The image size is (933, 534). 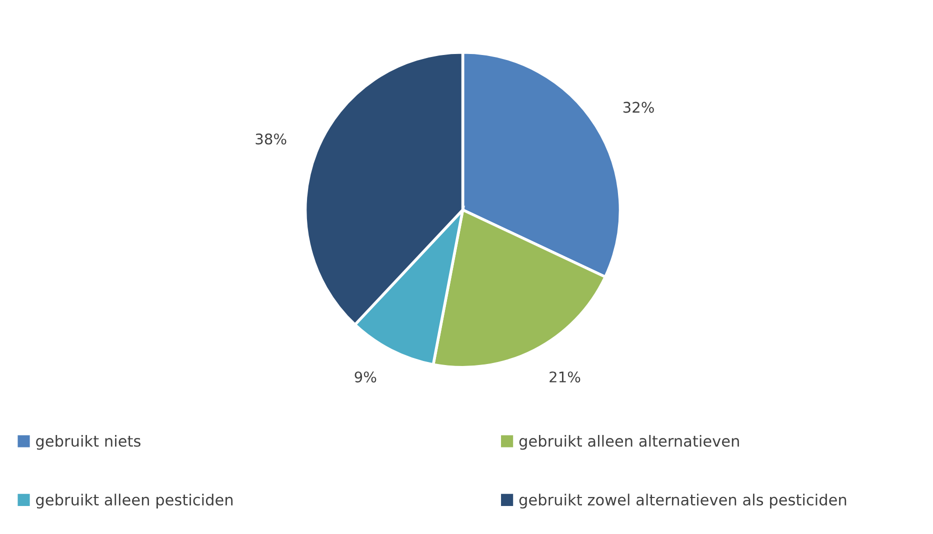 What do you see at coordinates (88, 442) in the screenshot?
I see `legend-label: gebruikt niets` at bounding box center [88, 442].